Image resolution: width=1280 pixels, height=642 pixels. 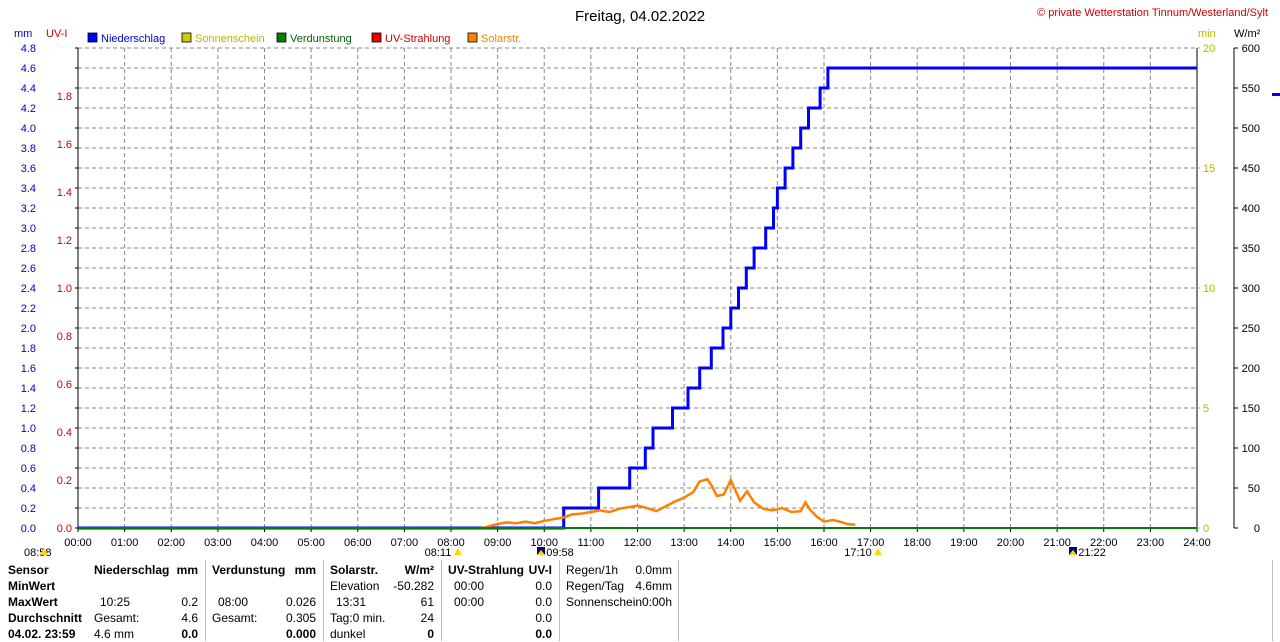 What do you see at coordinates (1247, 34) in the screenshot?
I see `axis-unit-wm2: W/m²` at bounding box center [1247, 34].